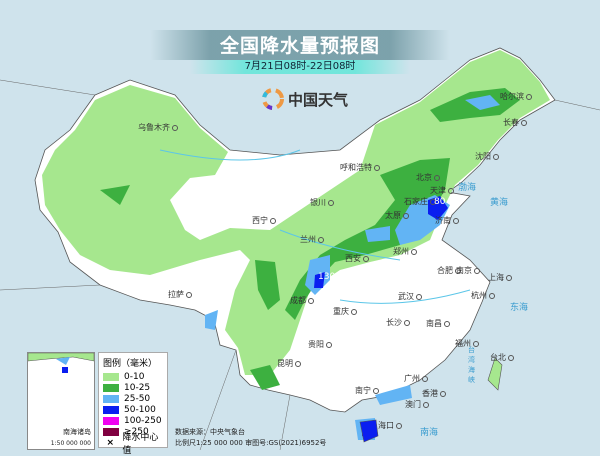 Image resolution: width=600 pixels, height=456 pixels. I want to click on city-label: 天津, so click(442, 190).